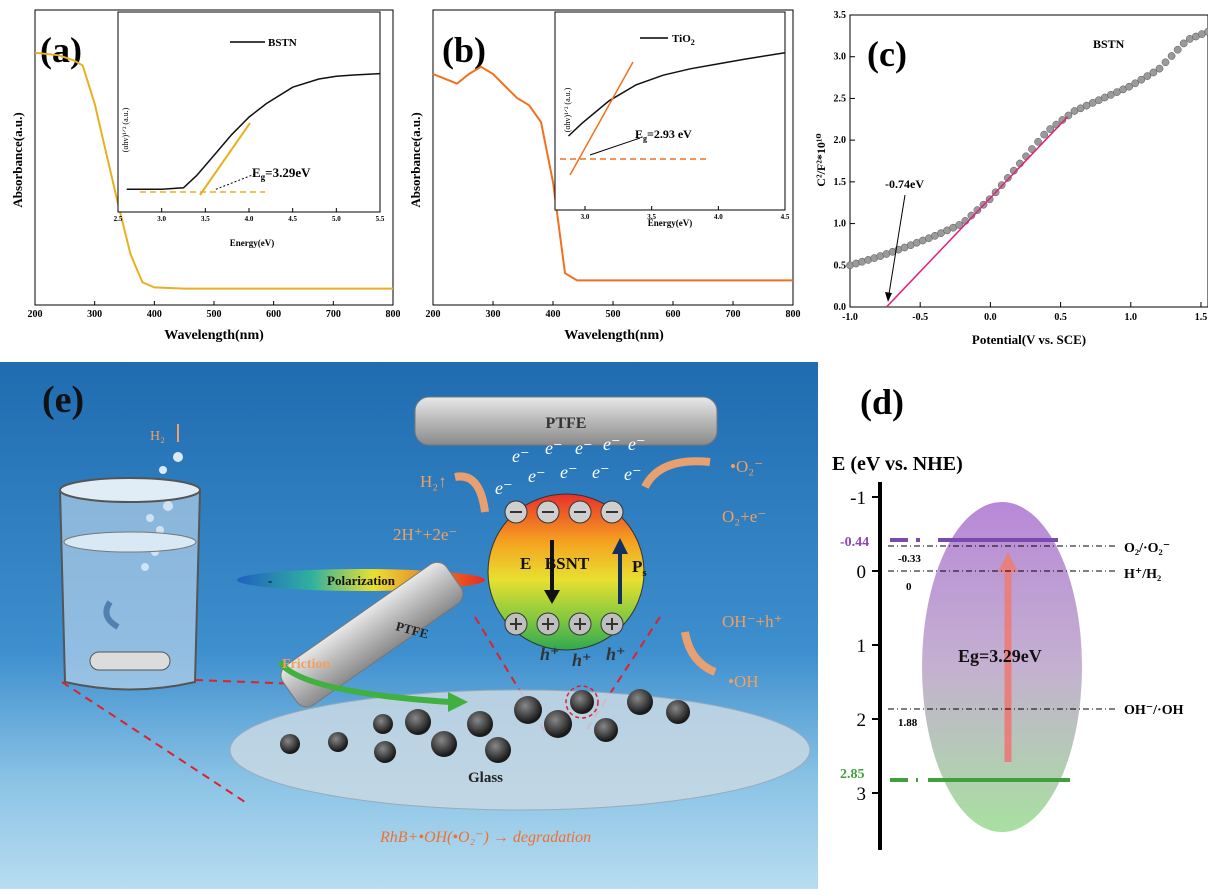 This screenshot has height=894, width=1208. Describe the element at coordinates (567, 563) in the screenshot. I see `bsnt-label: BSNT` at that location.